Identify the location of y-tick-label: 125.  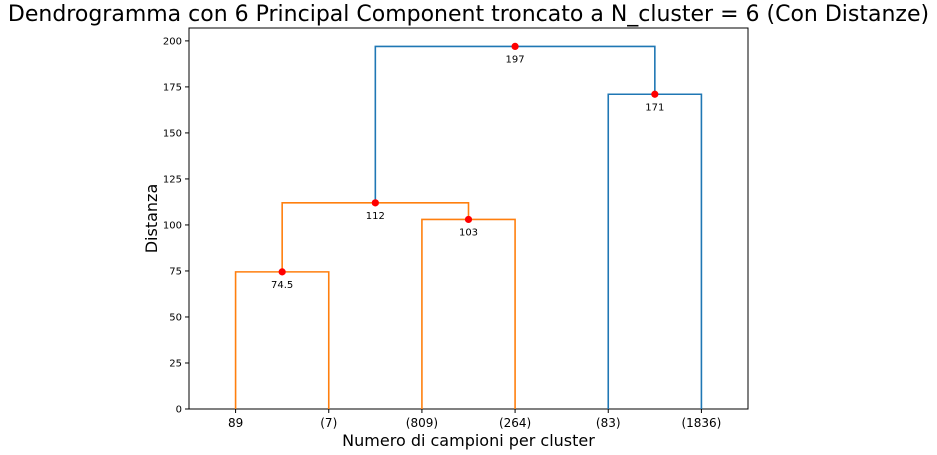
(172, 179).